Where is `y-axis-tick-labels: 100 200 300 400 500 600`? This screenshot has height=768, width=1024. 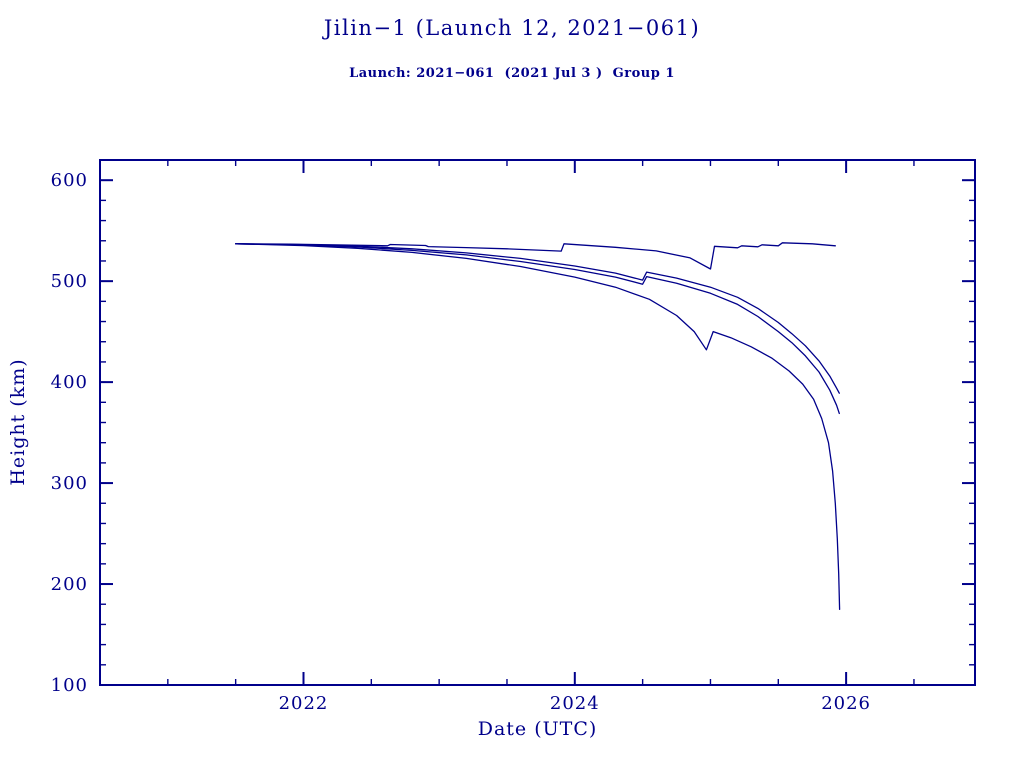 y-axis-tick-labels: 100 200 300 400 500 600 is located at coordinates (69, 433).